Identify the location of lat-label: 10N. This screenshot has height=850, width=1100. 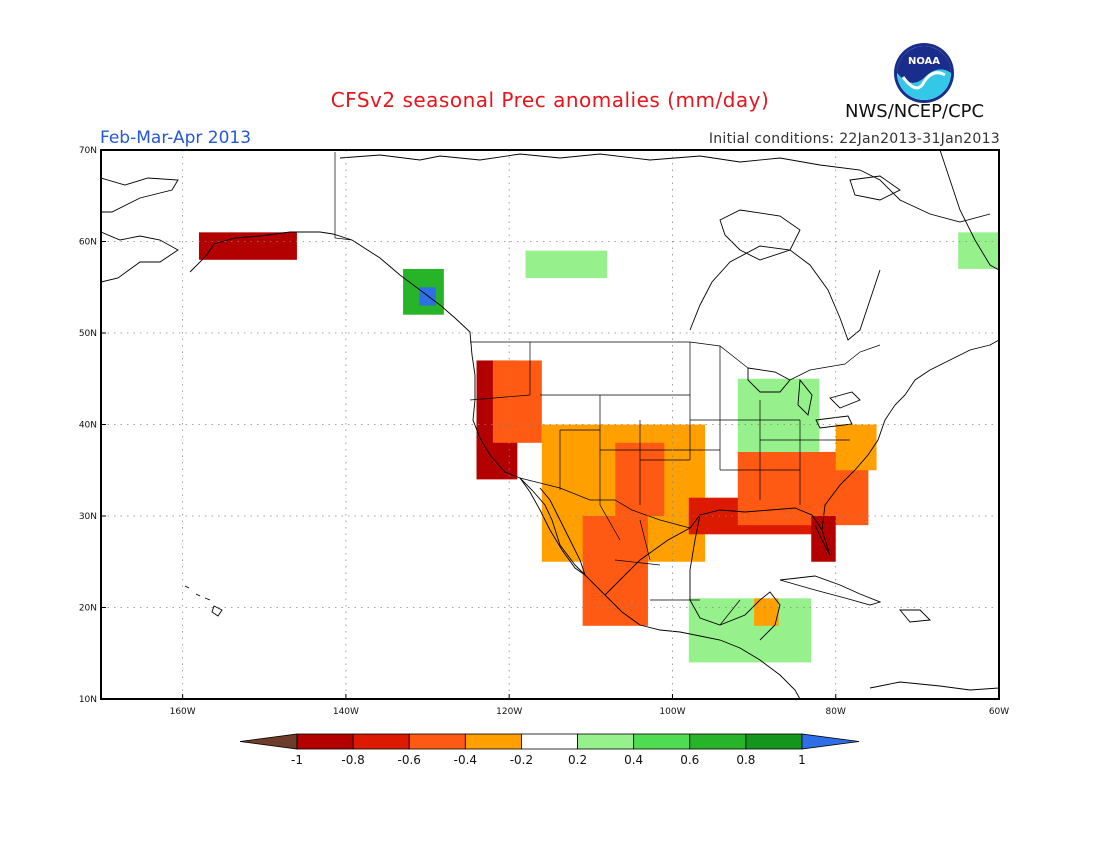
(88, 700).